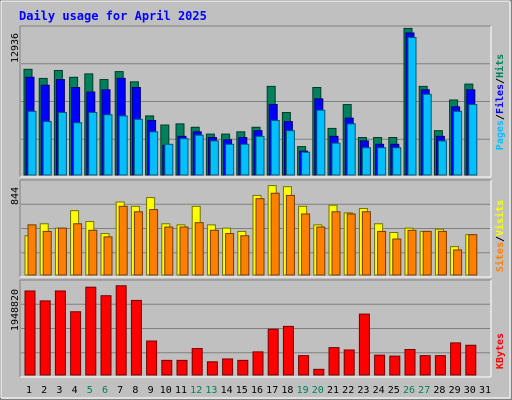 Image resolution: width=512 pixels, height=400 pixels. Describe the element at coordinates (75, 390) in the screenshot. I see `x-label-day-4: 4` at that location.